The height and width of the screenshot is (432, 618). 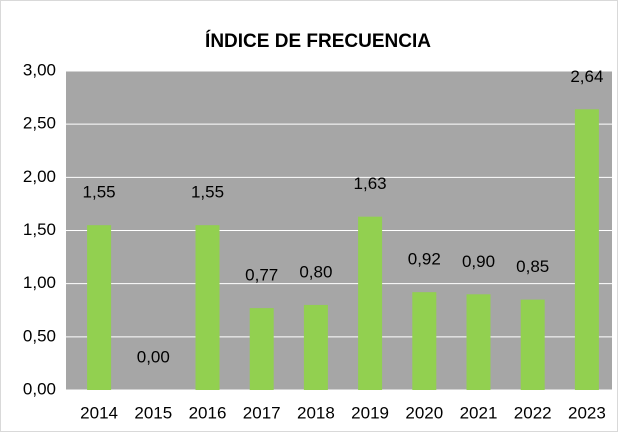 I want to click on x-tick-label: 2014, so click(x=99, y=412).